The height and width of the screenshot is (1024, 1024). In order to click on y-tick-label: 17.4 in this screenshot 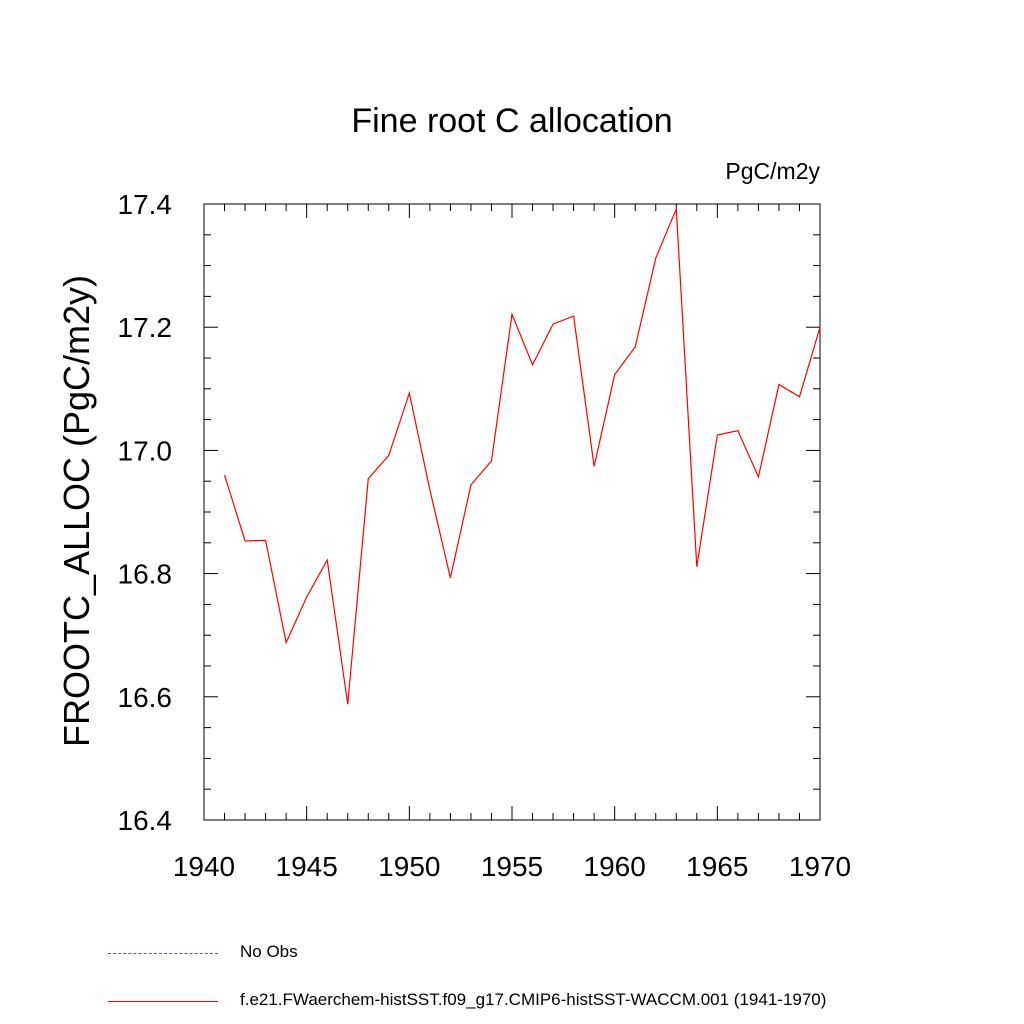, I will do `click(145, 204)`.